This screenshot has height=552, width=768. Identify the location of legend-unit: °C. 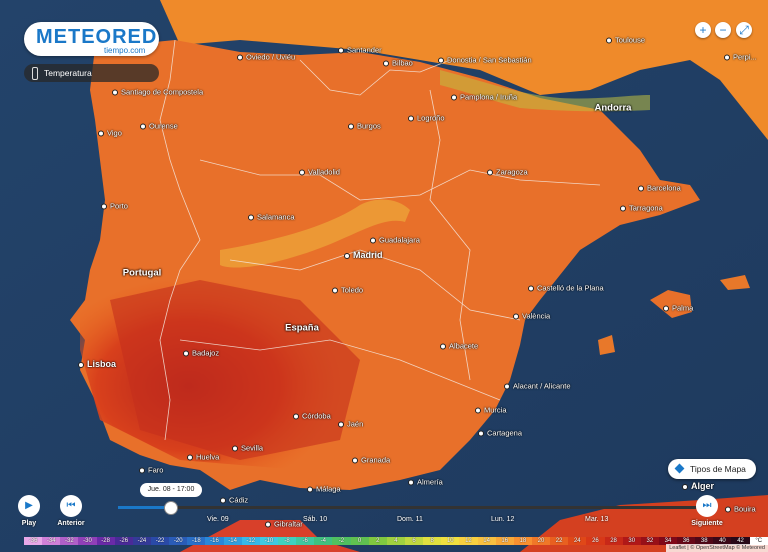
(758, 541).